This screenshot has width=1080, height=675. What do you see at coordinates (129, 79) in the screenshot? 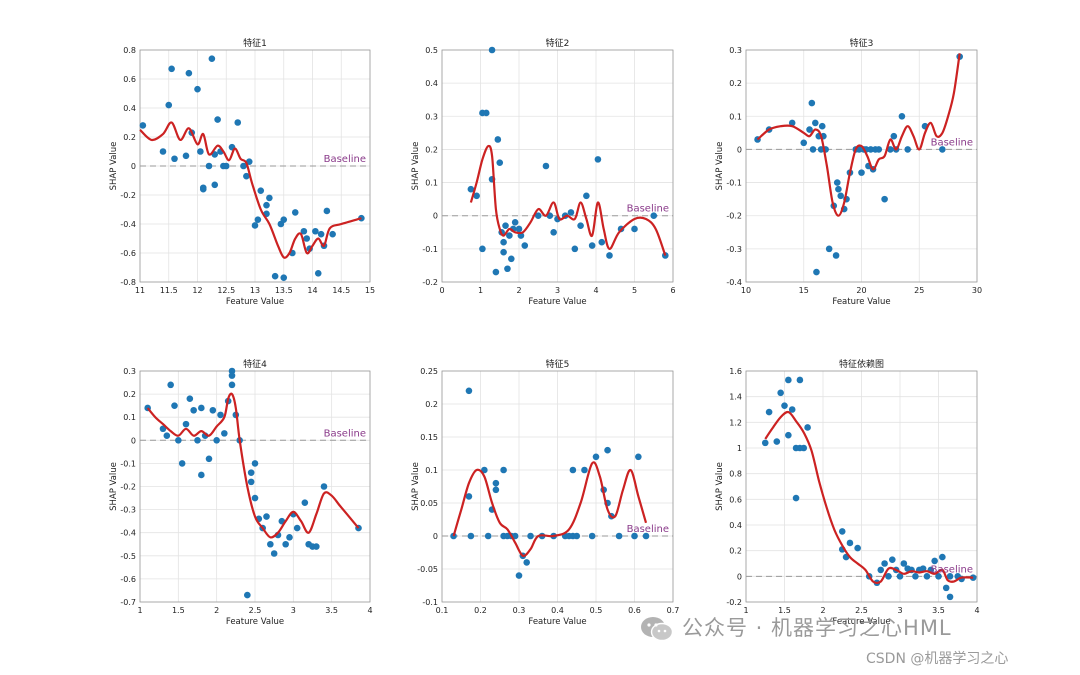
I see `y-tick-label: 0.6` at bounding box center [129, 79].